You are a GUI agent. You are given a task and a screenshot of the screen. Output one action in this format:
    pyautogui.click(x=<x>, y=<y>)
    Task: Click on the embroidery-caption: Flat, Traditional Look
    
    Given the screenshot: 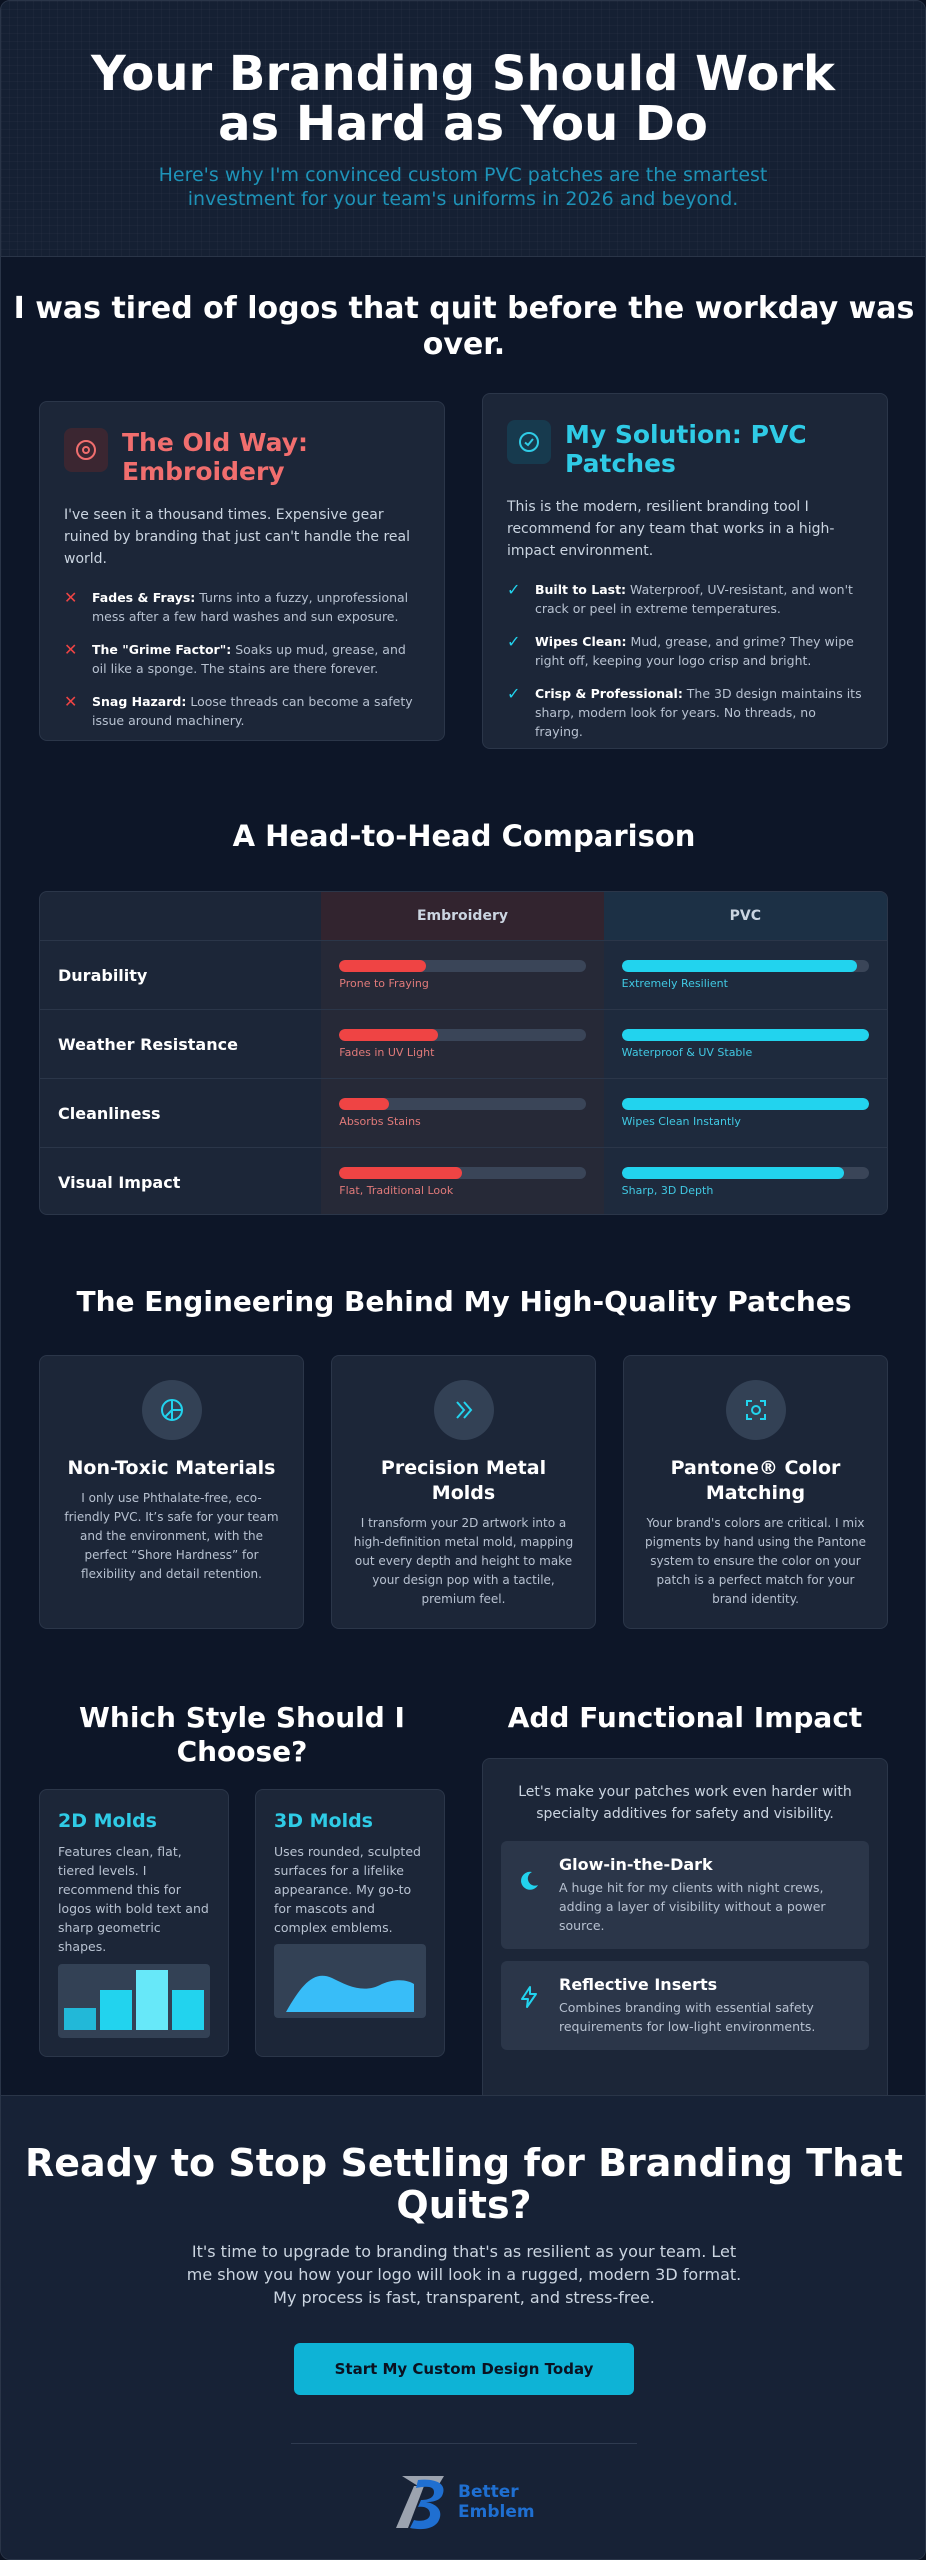 What is the action you would take?
    pyautogui.click(x=396, y=1190)
    